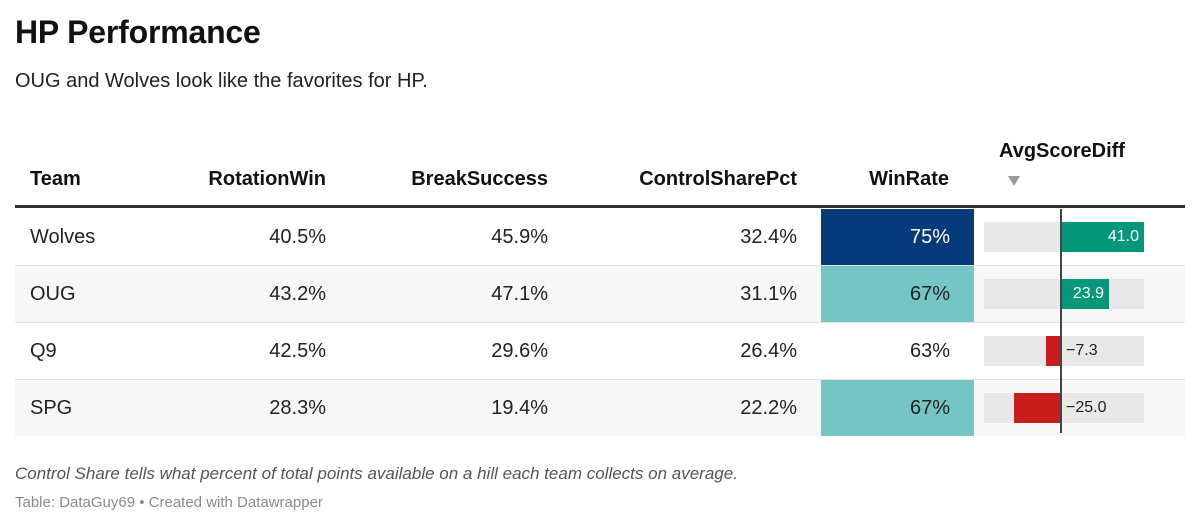  What do you see at coordinates (1014, 181) in the screenshot?
I see `sort-descending-icon` at bounding box center [1014, 181].